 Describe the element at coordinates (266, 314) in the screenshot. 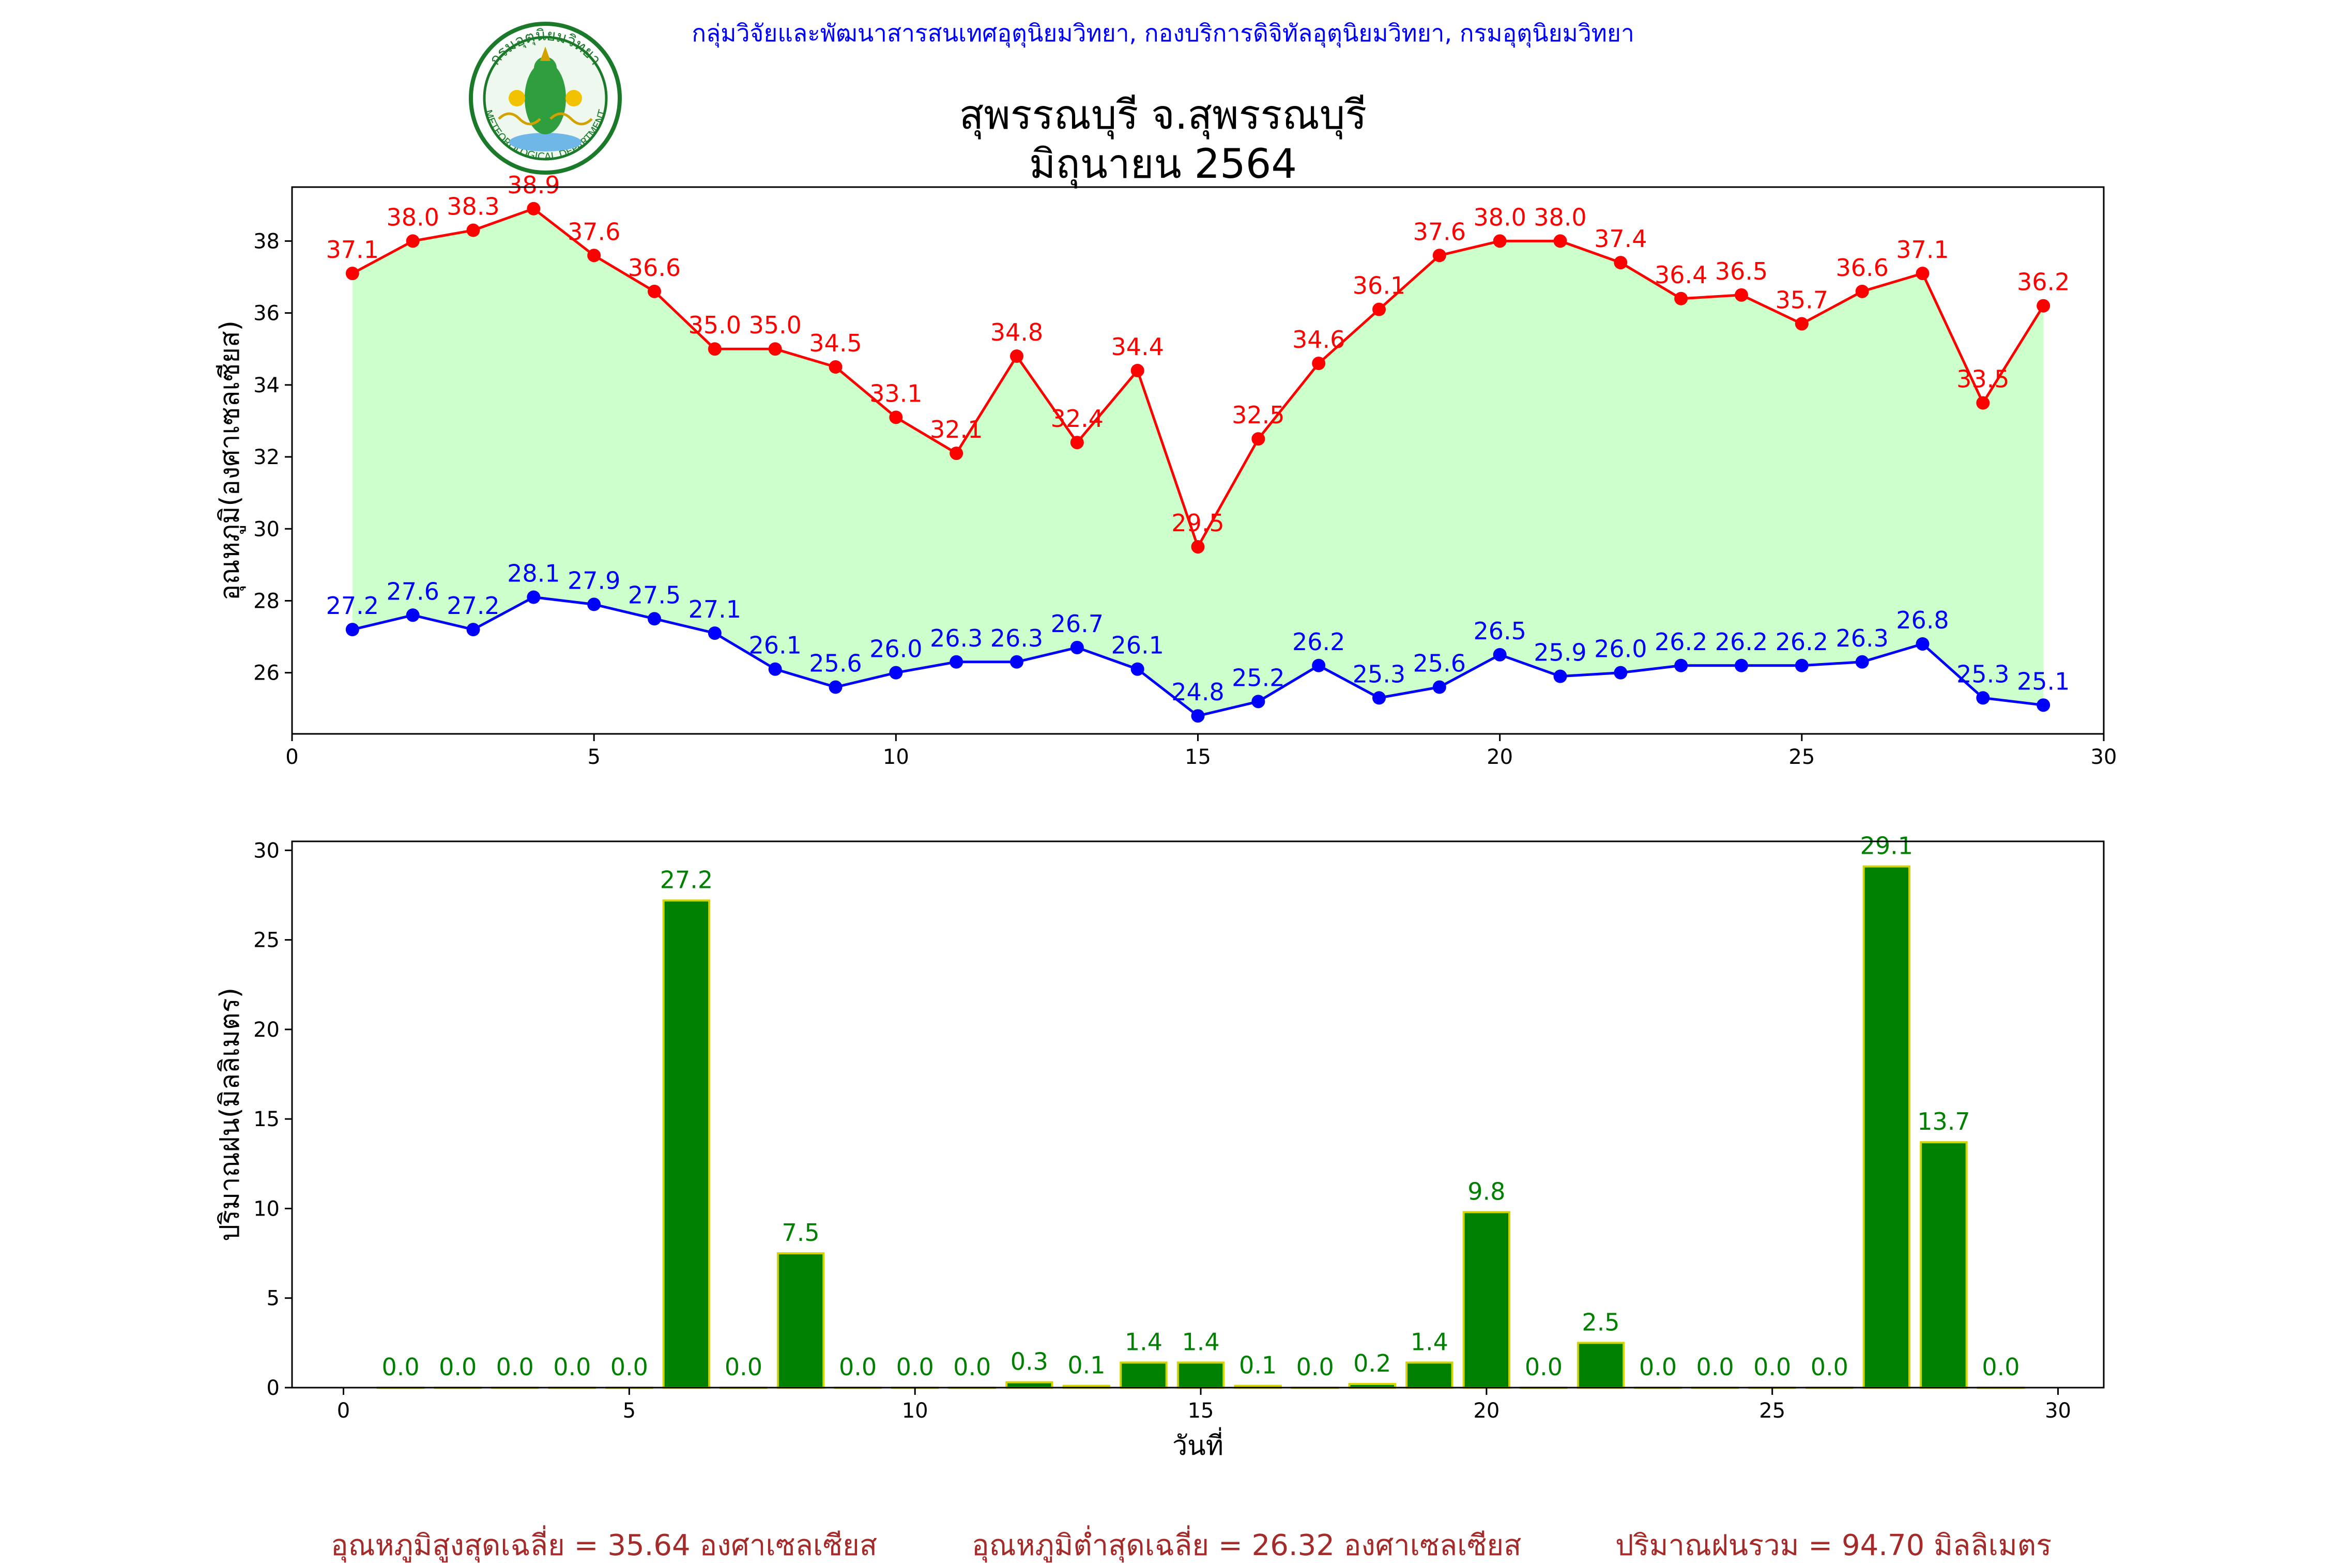

I see `temperature-y-tick-label: 36` at that location.